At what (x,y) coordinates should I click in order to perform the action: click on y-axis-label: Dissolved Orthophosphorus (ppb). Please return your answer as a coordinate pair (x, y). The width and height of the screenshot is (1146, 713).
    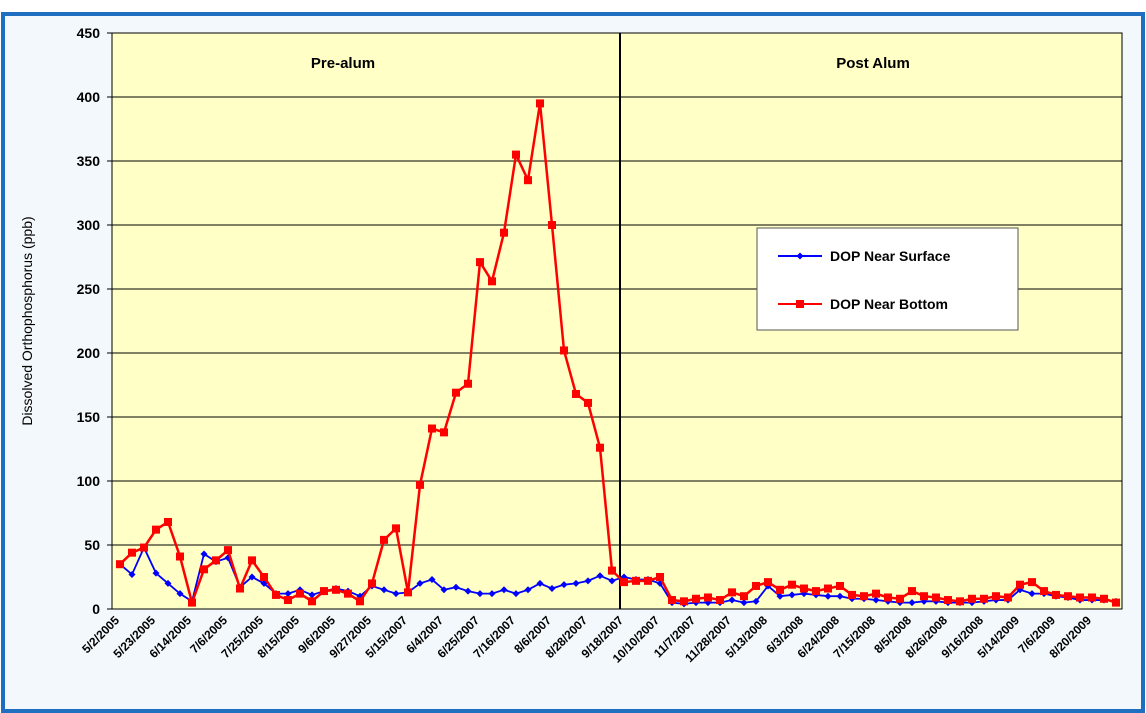
    Looking at the image, I should click on (27, 320).